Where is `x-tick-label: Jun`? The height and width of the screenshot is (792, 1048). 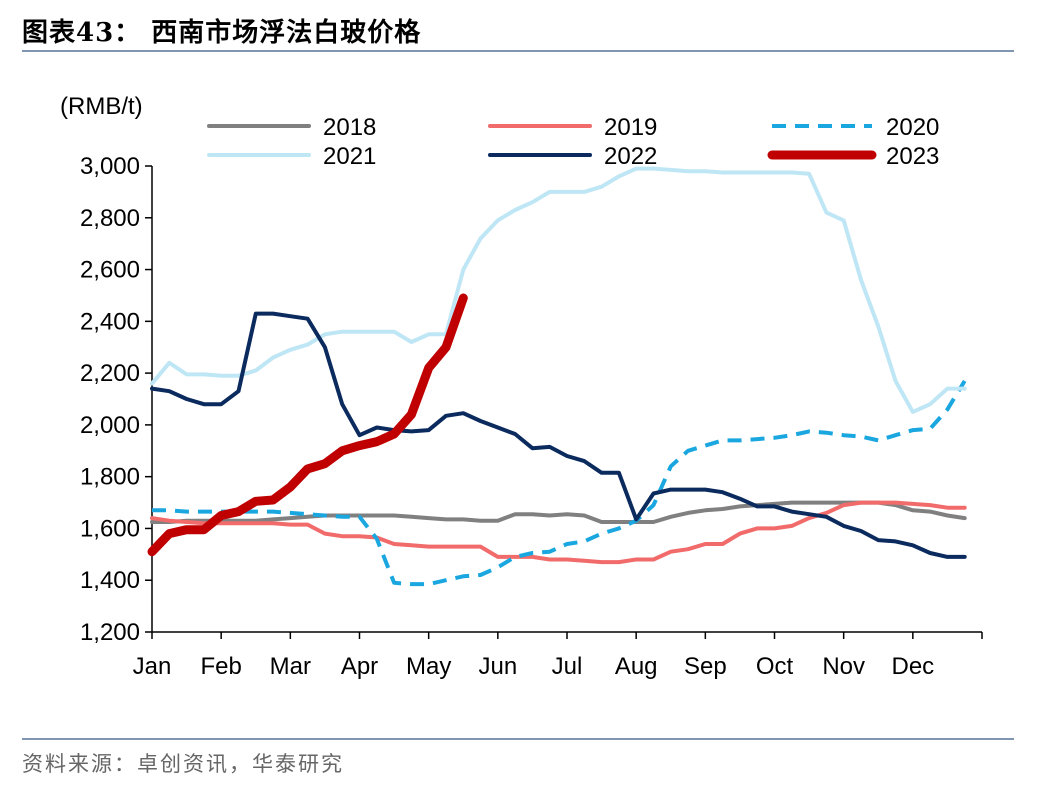
x-tick-label: Jun is located at coordinates (497, 666).